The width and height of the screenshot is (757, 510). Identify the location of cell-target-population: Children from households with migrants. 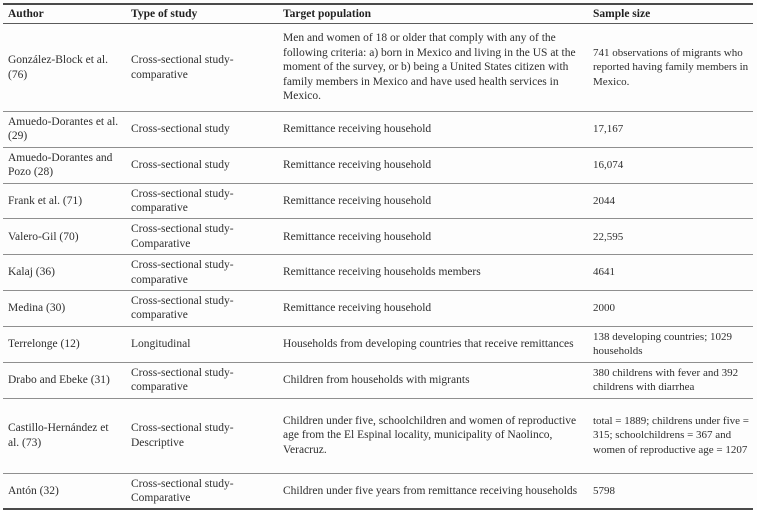
(438, 379).